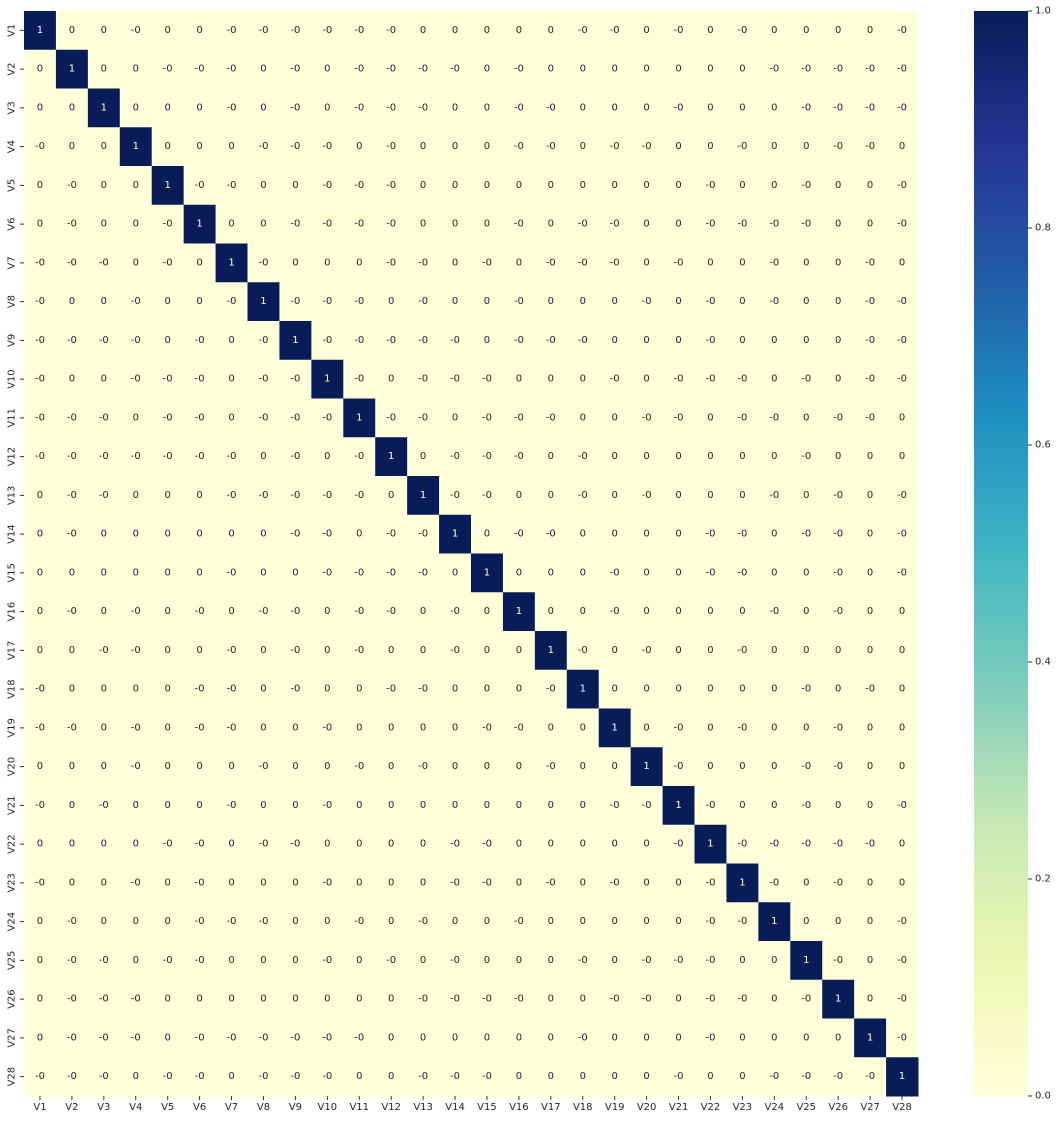 The height and width of the screenshot is (1126, 1057). Describe the element at coordinates (231, 69) in the screenshot. I see `heatmap-cell-V2-V7` at that location.